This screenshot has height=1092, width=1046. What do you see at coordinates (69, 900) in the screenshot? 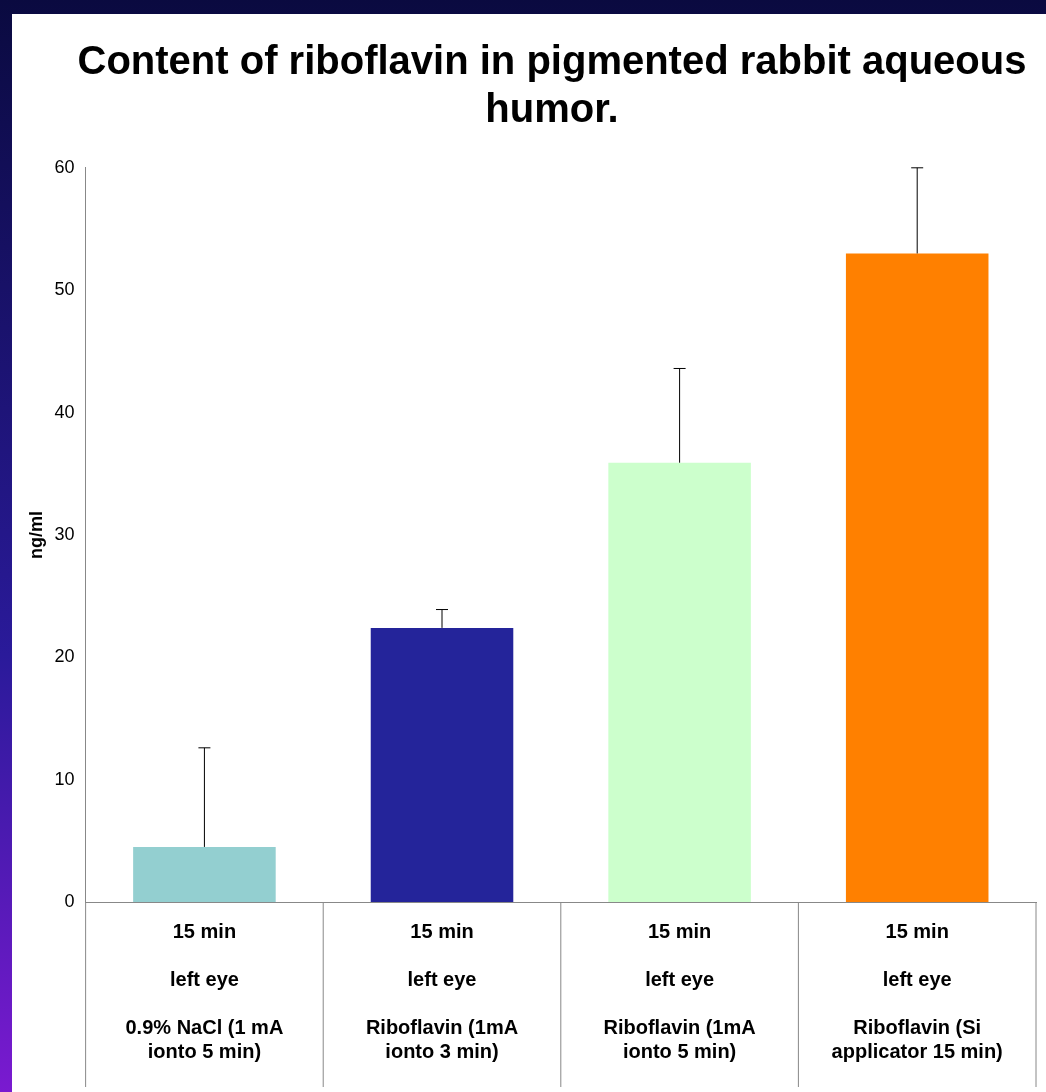
I see `y-tick-label: 0` at bounding box center [69, 900].